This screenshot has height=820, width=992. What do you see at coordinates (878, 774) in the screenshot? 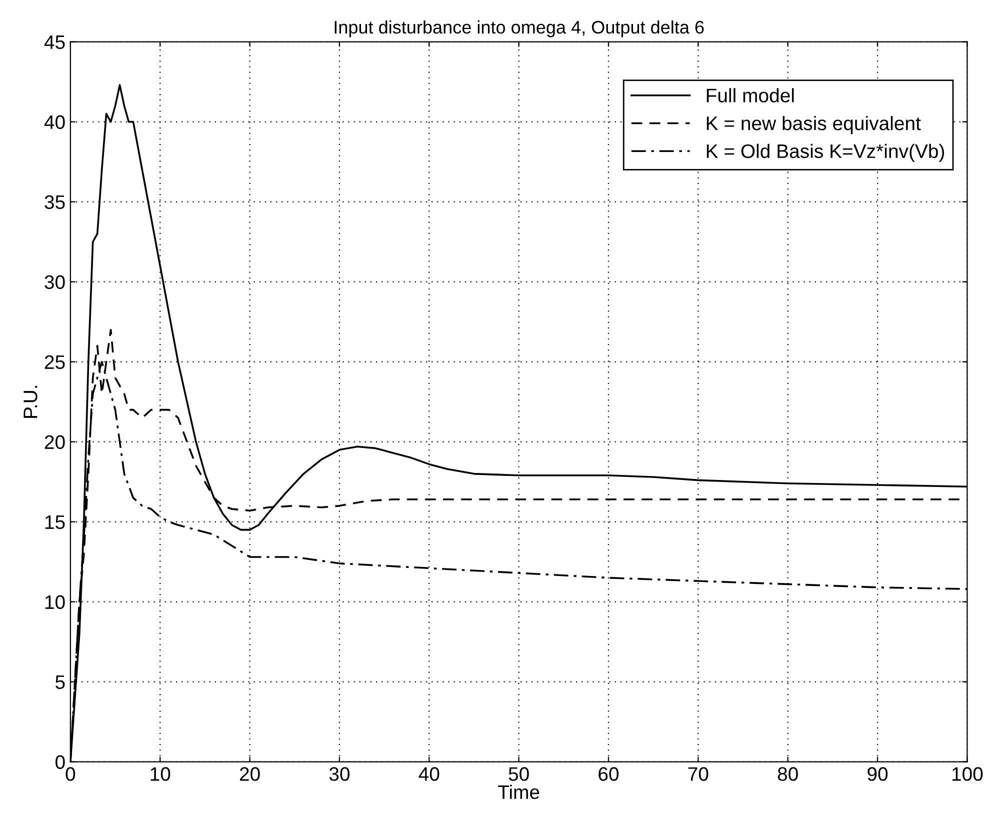
I see `x-tick-label: 90` at bounding box center [878, 774].